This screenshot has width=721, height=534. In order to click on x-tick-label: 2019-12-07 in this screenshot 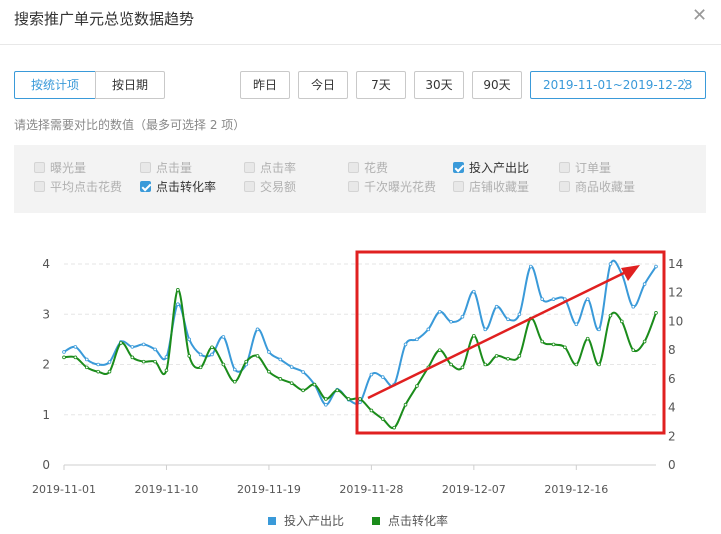, I will do `click(474, 489)`.